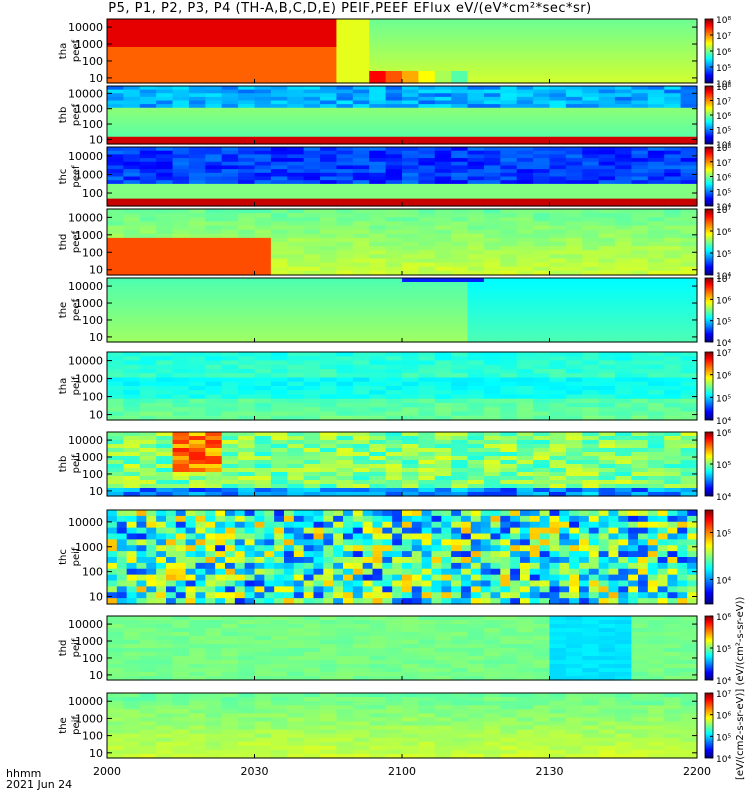 The height and width of the screenshot is (800, 750). What do you see at coordinates (92, 320) in the screenshot?
I see `y-tick-label: 100` at bounding box center [92, 320].